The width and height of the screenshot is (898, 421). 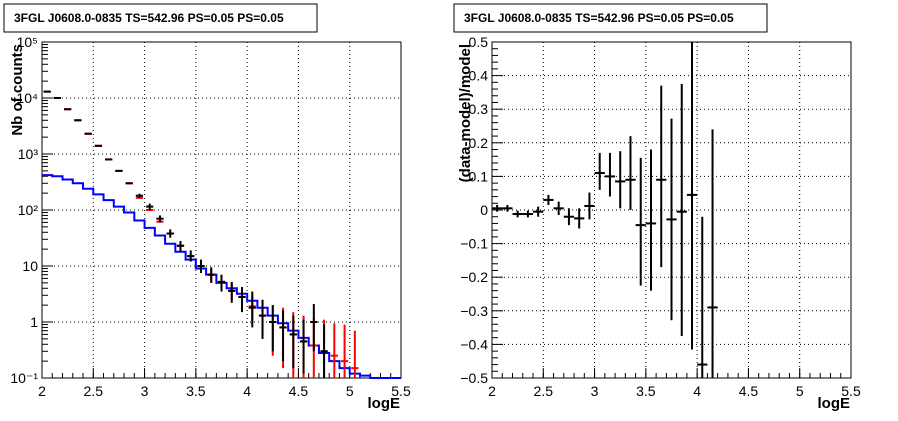 I want to click on y-tick-label: −0.4, so click(x=474, y=344).